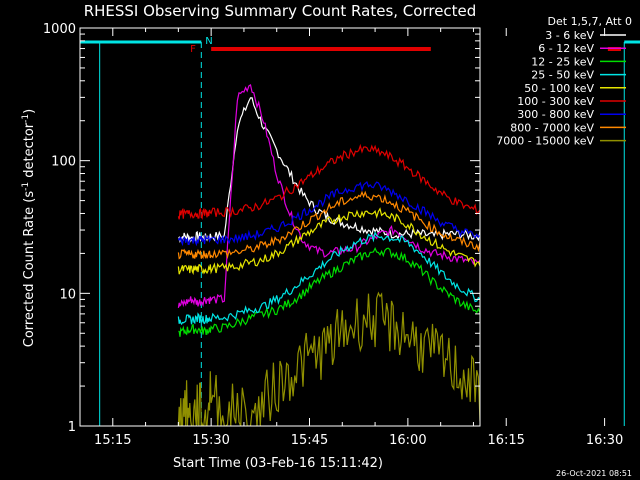  Describe the element at coordinates (562, 75) in the screenshot. I see `legend-label: 25 - 50 keV` at that location.